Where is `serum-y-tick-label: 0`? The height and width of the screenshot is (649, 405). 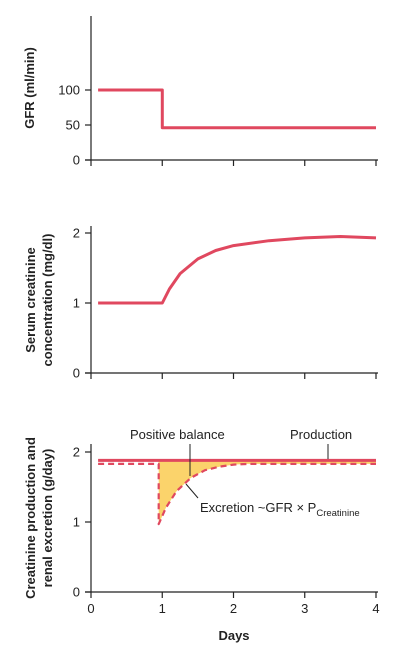 serum-y-tick-label: 0 is located at coordinates (76, 373).